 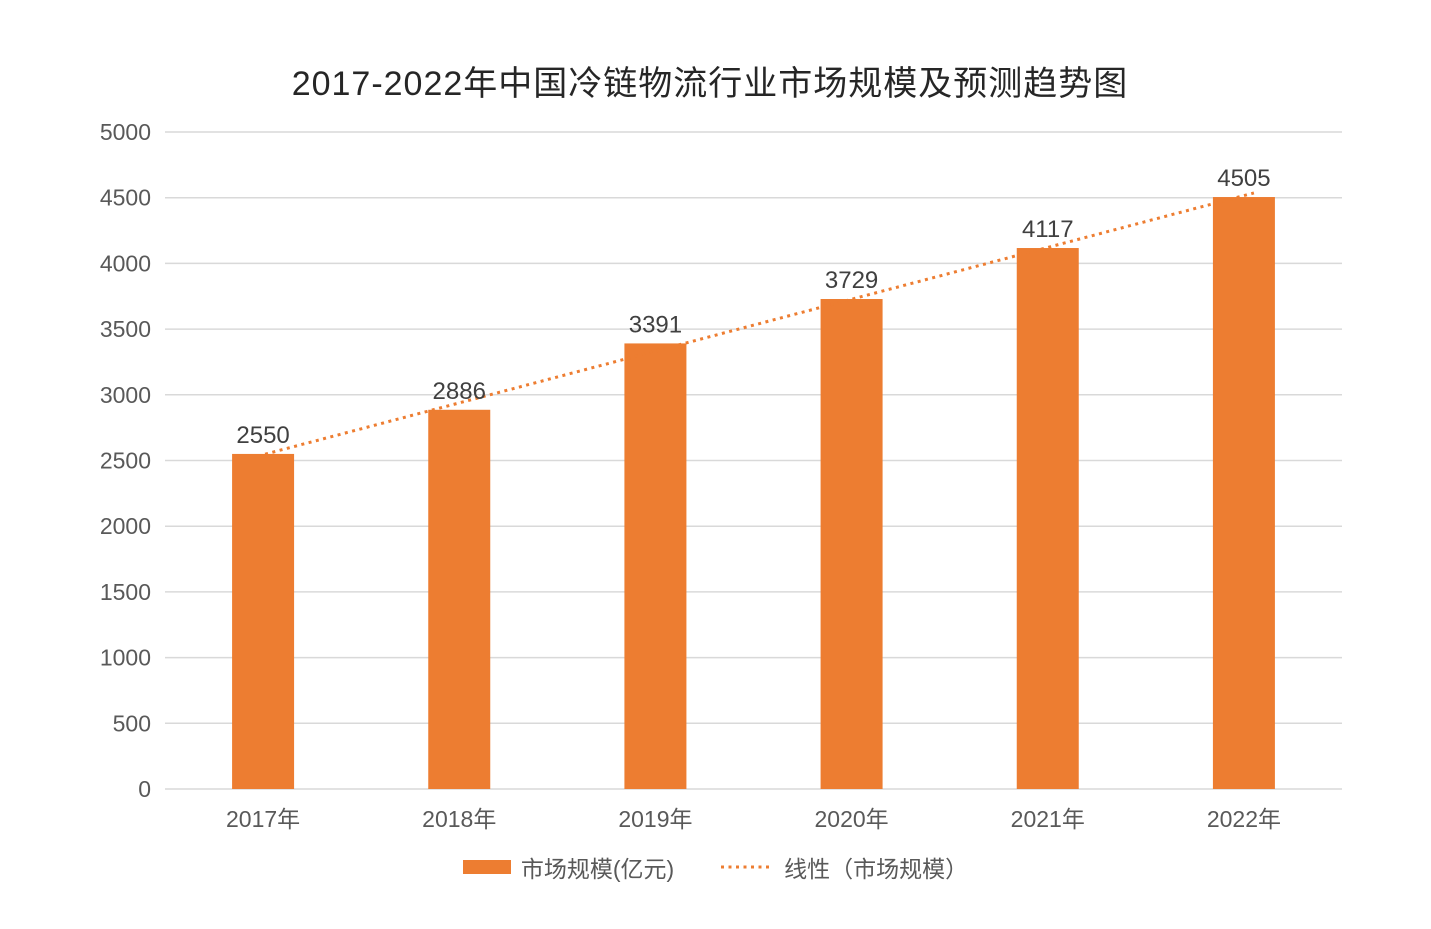 What do you see at coordinates (125, 461) in the screenshot?
I see `y-tick-label: 2500` at bounding box center [125, 461].